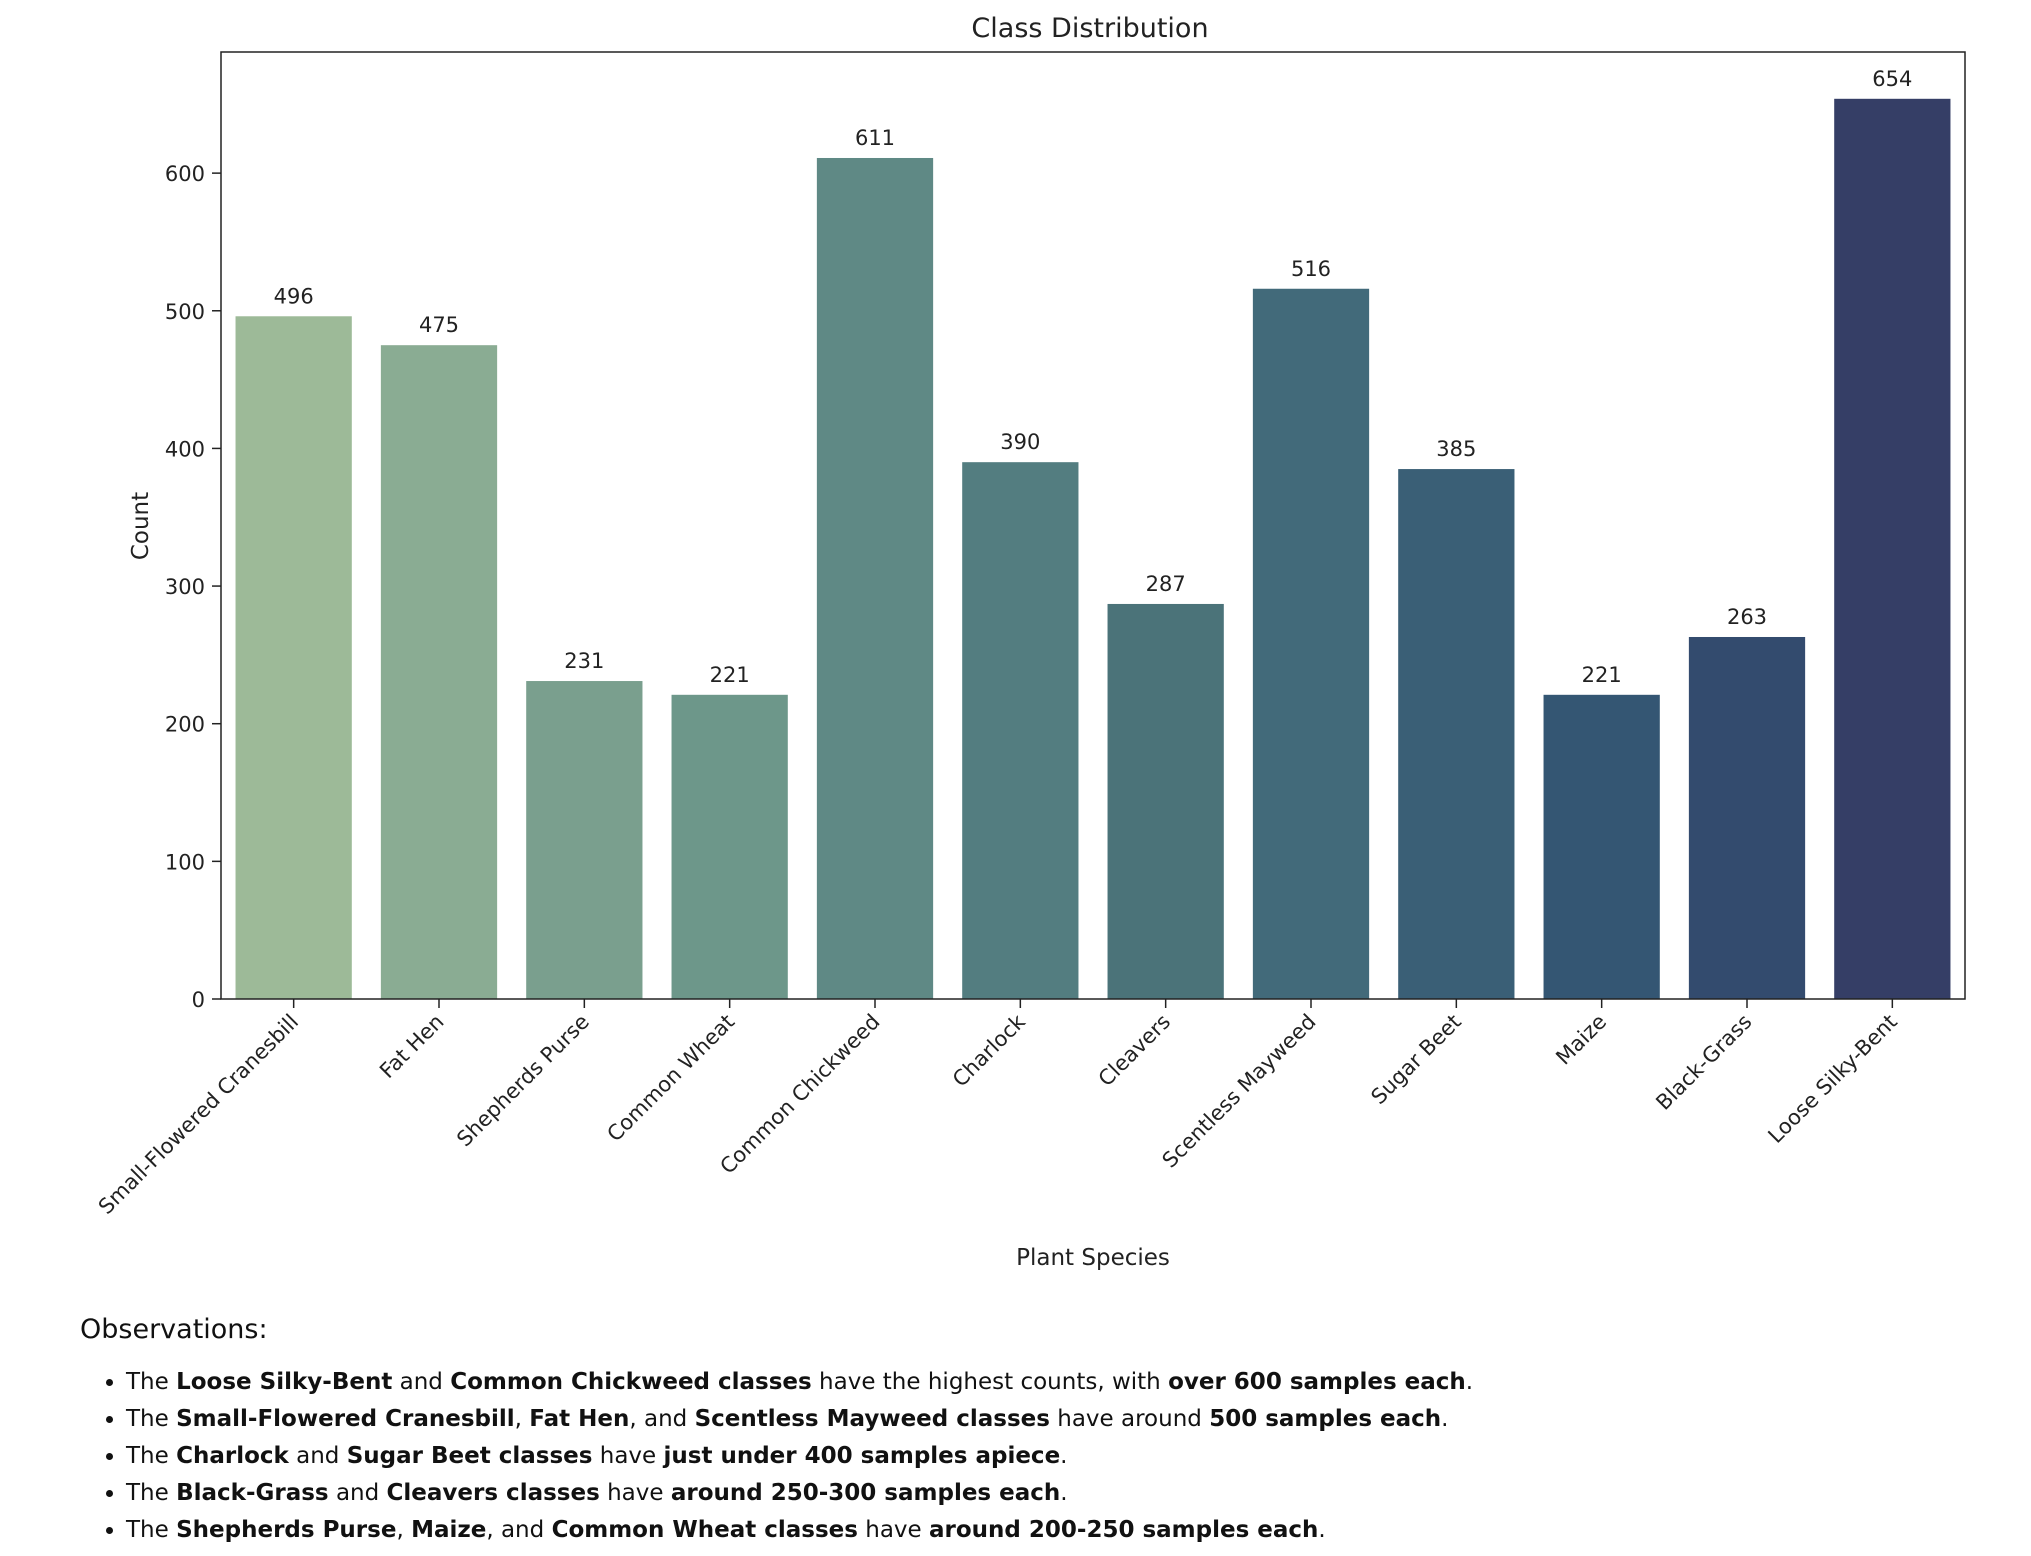  I want to click on bar-value-label: 496, so click(294, 296).